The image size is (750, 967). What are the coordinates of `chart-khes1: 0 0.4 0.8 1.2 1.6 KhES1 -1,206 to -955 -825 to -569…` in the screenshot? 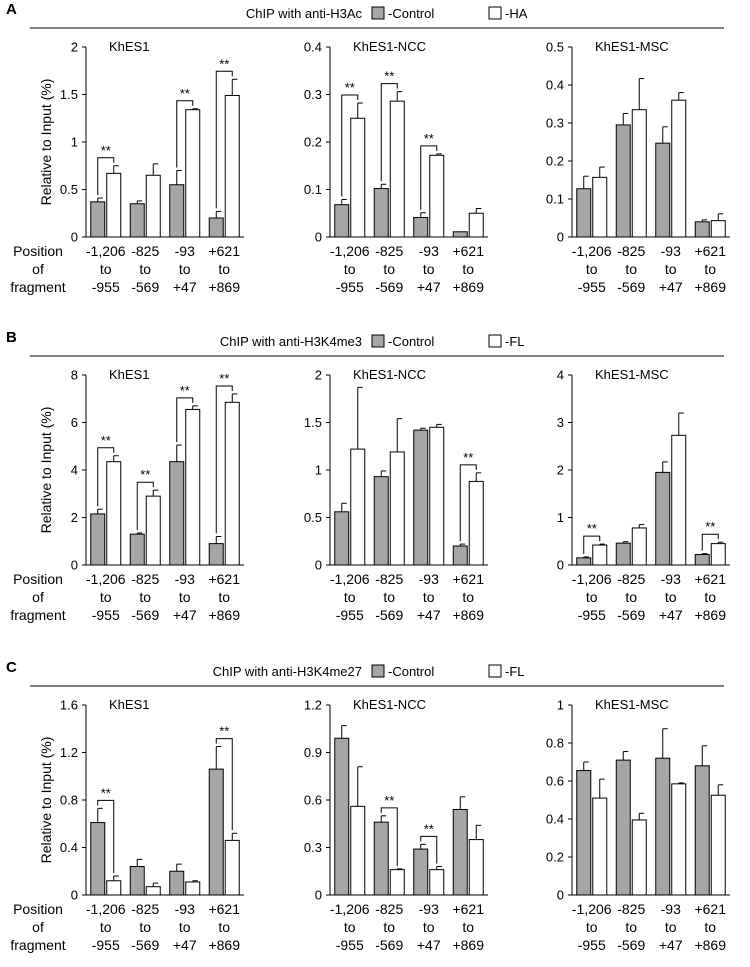 It's located at (152, 825).